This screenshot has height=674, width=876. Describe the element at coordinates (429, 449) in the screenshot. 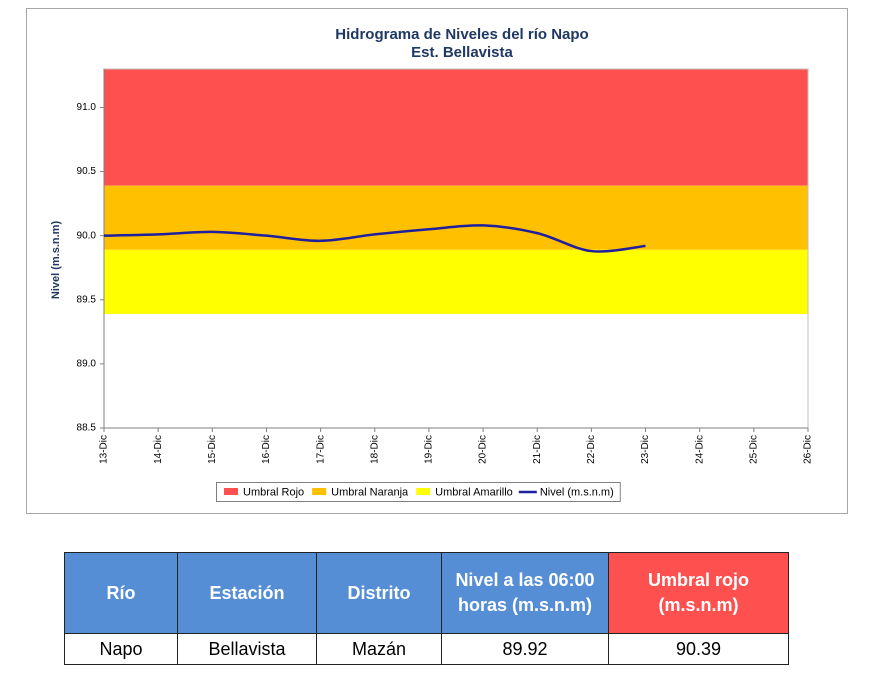

I see `x-tick-label: 19-Dic` at that location.